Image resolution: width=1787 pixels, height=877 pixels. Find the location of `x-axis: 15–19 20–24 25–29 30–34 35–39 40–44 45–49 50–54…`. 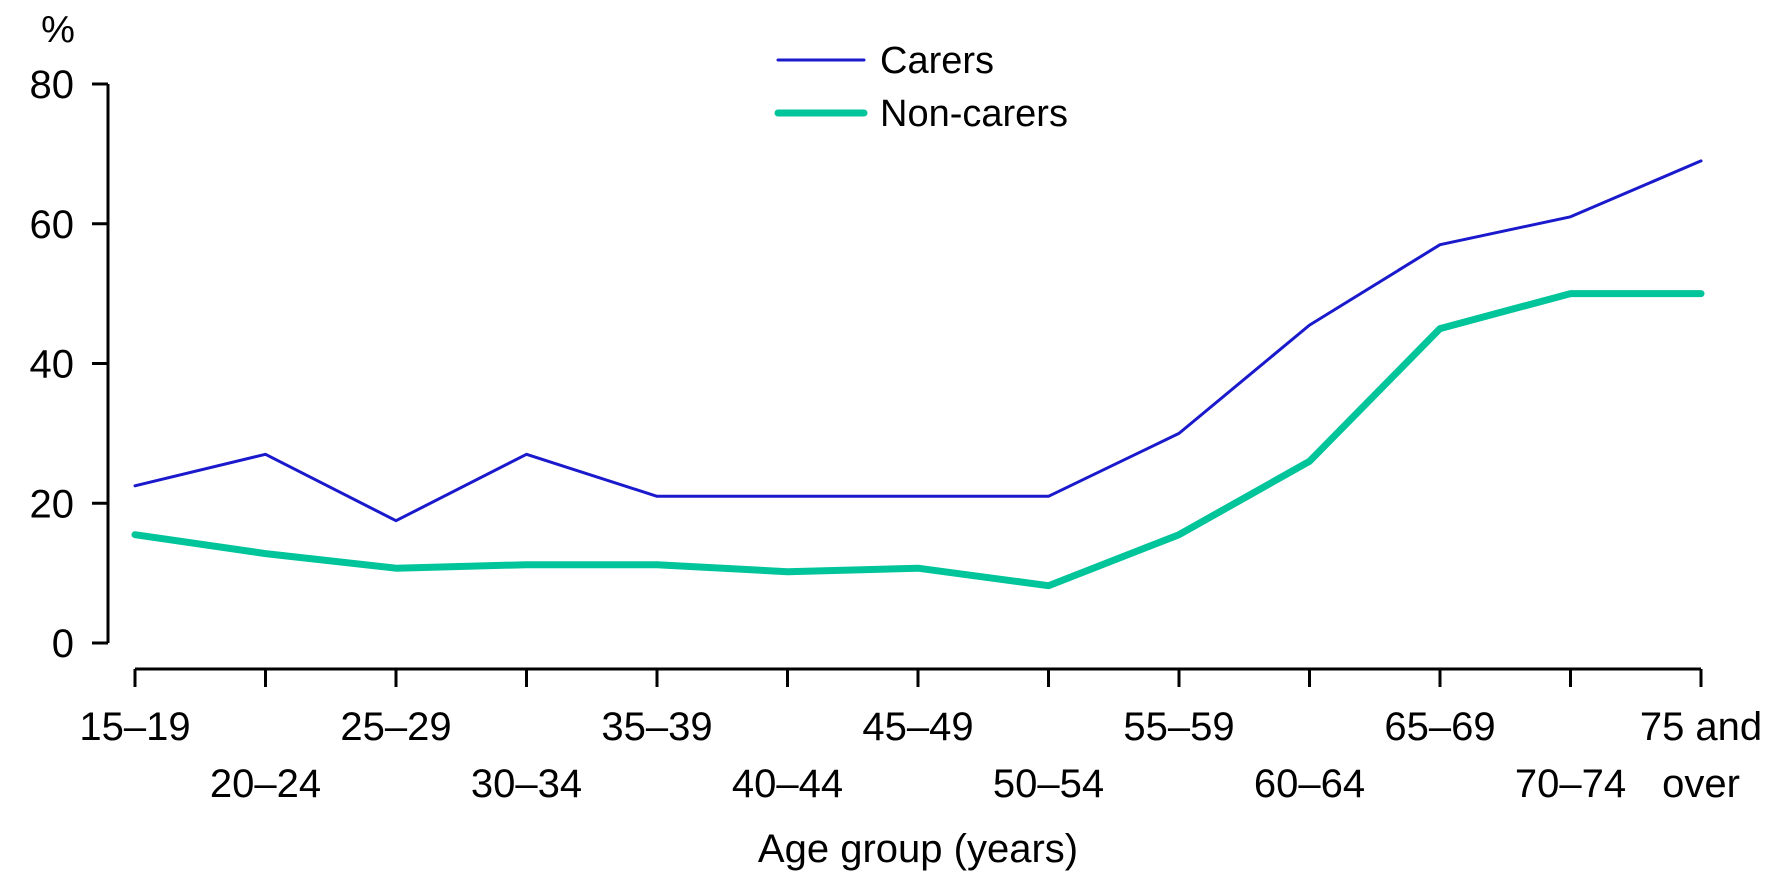

x-axis: 15–19 20–24 25–29 30–34 35–39 40–44 45–49 50–54… is located at coordinates (920, 737).